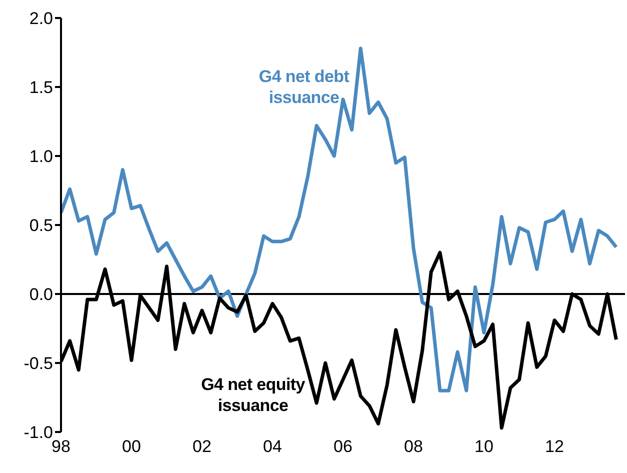 This screenshot has width=627, height=473. What do you see at coordinates (304, 87) in the screenshot?
I see `series-label: G4 net debt issuance` at bounding box center [304, 87].